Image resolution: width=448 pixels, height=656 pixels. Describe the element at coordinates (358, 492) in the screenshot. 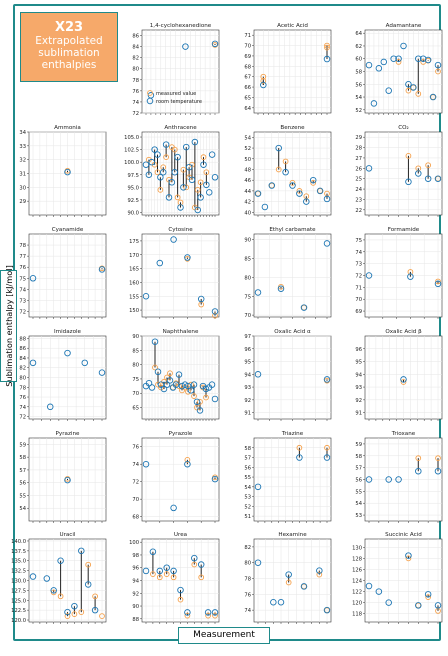

I see `y-tick-label: 55` at that location.